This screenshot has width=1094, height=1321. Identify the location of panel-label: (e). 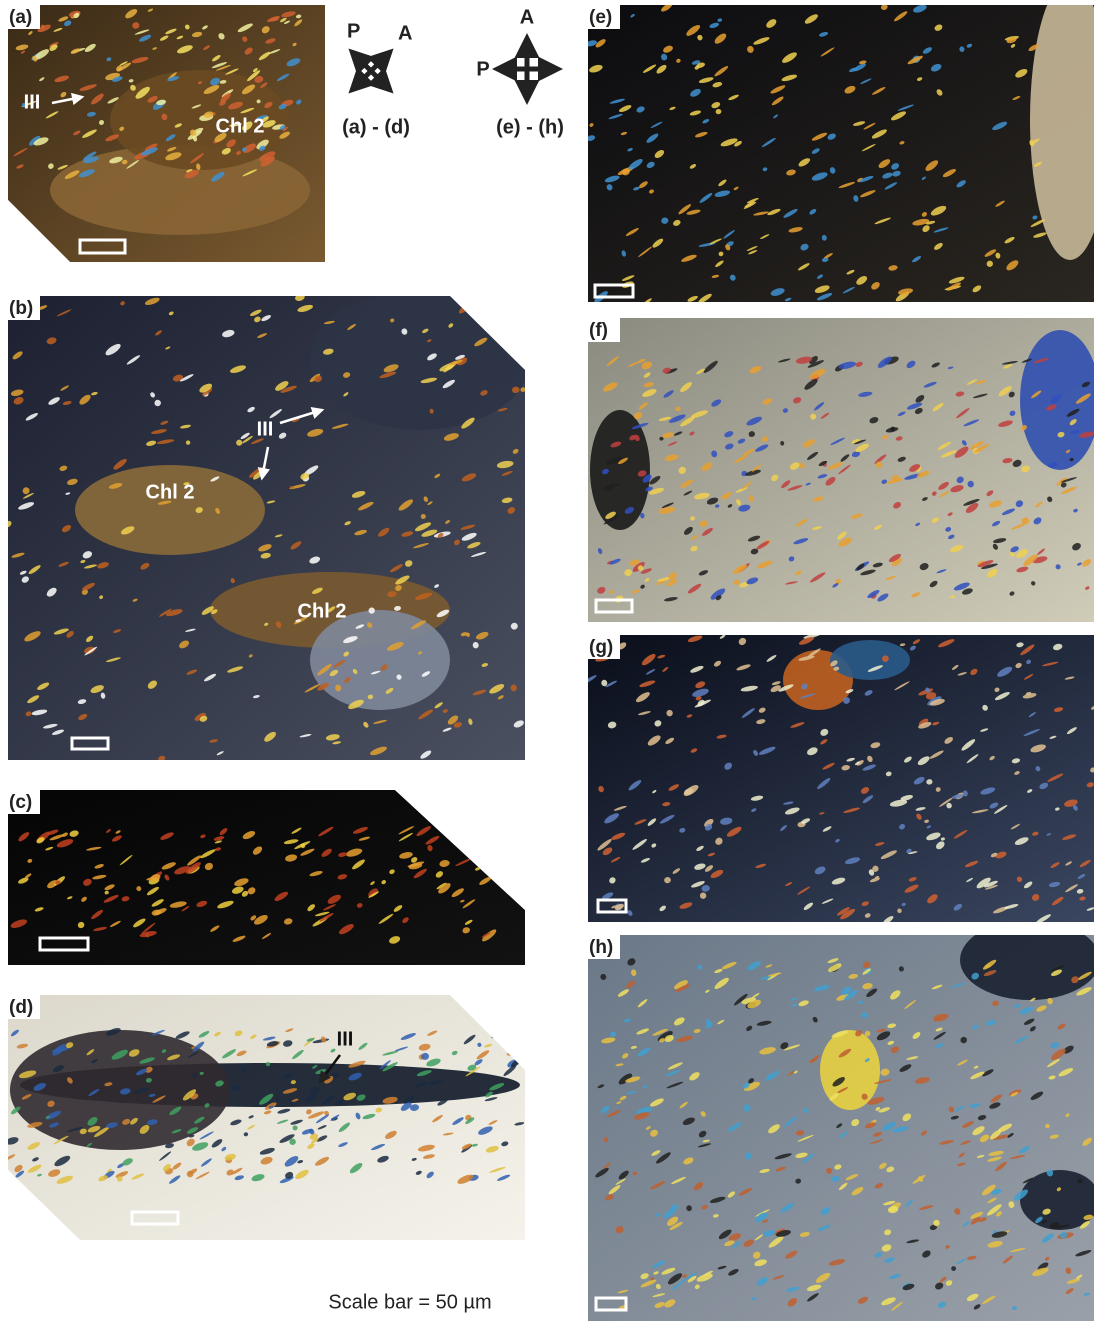
(600, 17).